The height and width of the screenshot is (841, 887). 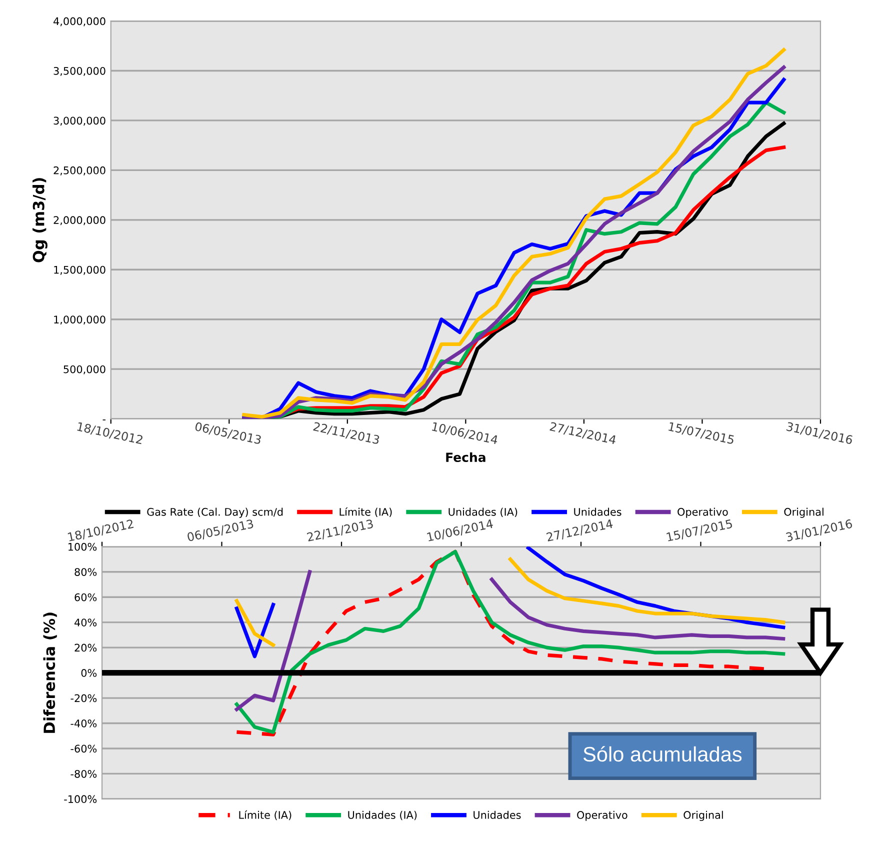 I want to click on y-tick-label: -60%, so click(x=83, y=748).